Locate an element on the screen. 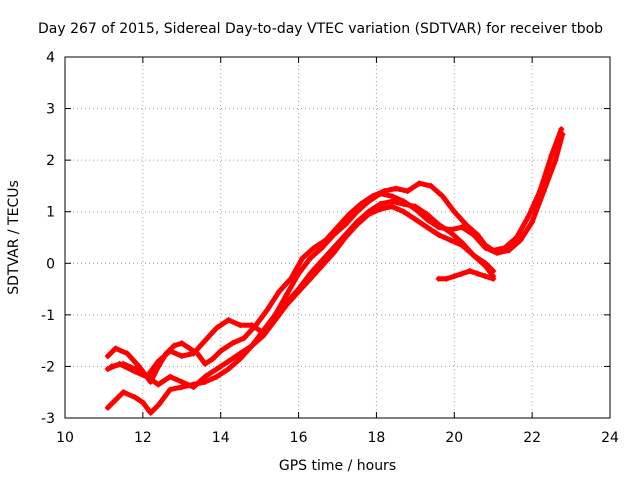 The image size is (640, 480). y-tick-label: 3 is located at coordinates (50, 110).